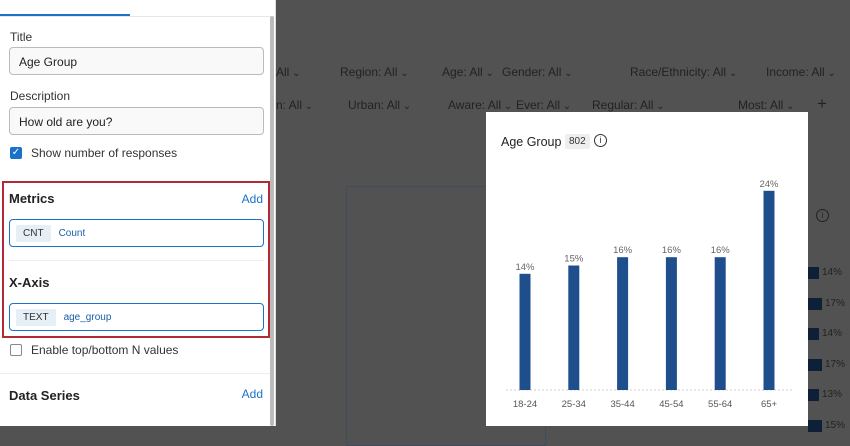 Image resolution: width=850 pixels, height=446 pixels. Describe the element at coordinates (136, 121) in the screenshot. I see `description-input: How old are you?` at that location.